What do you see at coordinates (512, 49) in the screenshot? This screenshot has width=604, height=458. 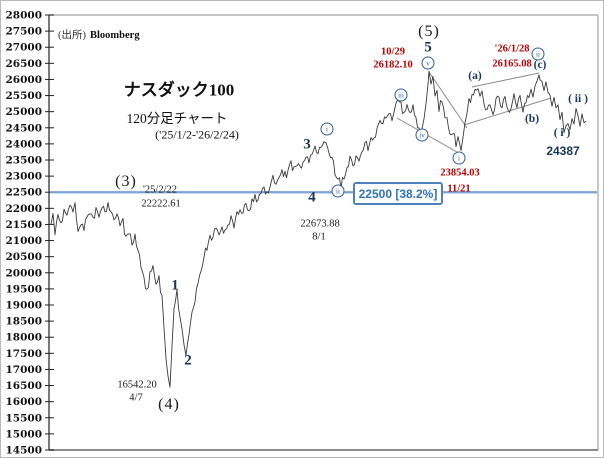 I see `date-26-1-28: '26/1/28` at bounding box center [512, 49].